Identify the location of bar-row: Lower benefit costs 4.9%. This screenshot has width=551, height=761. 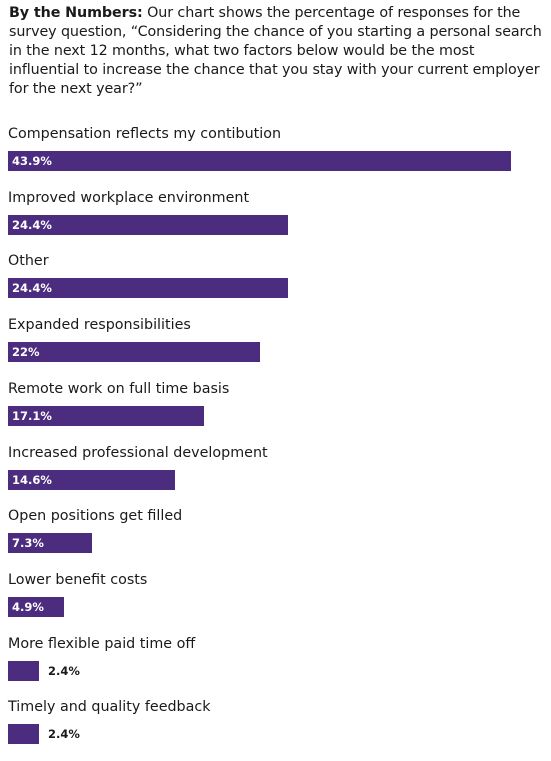
(275, 602).